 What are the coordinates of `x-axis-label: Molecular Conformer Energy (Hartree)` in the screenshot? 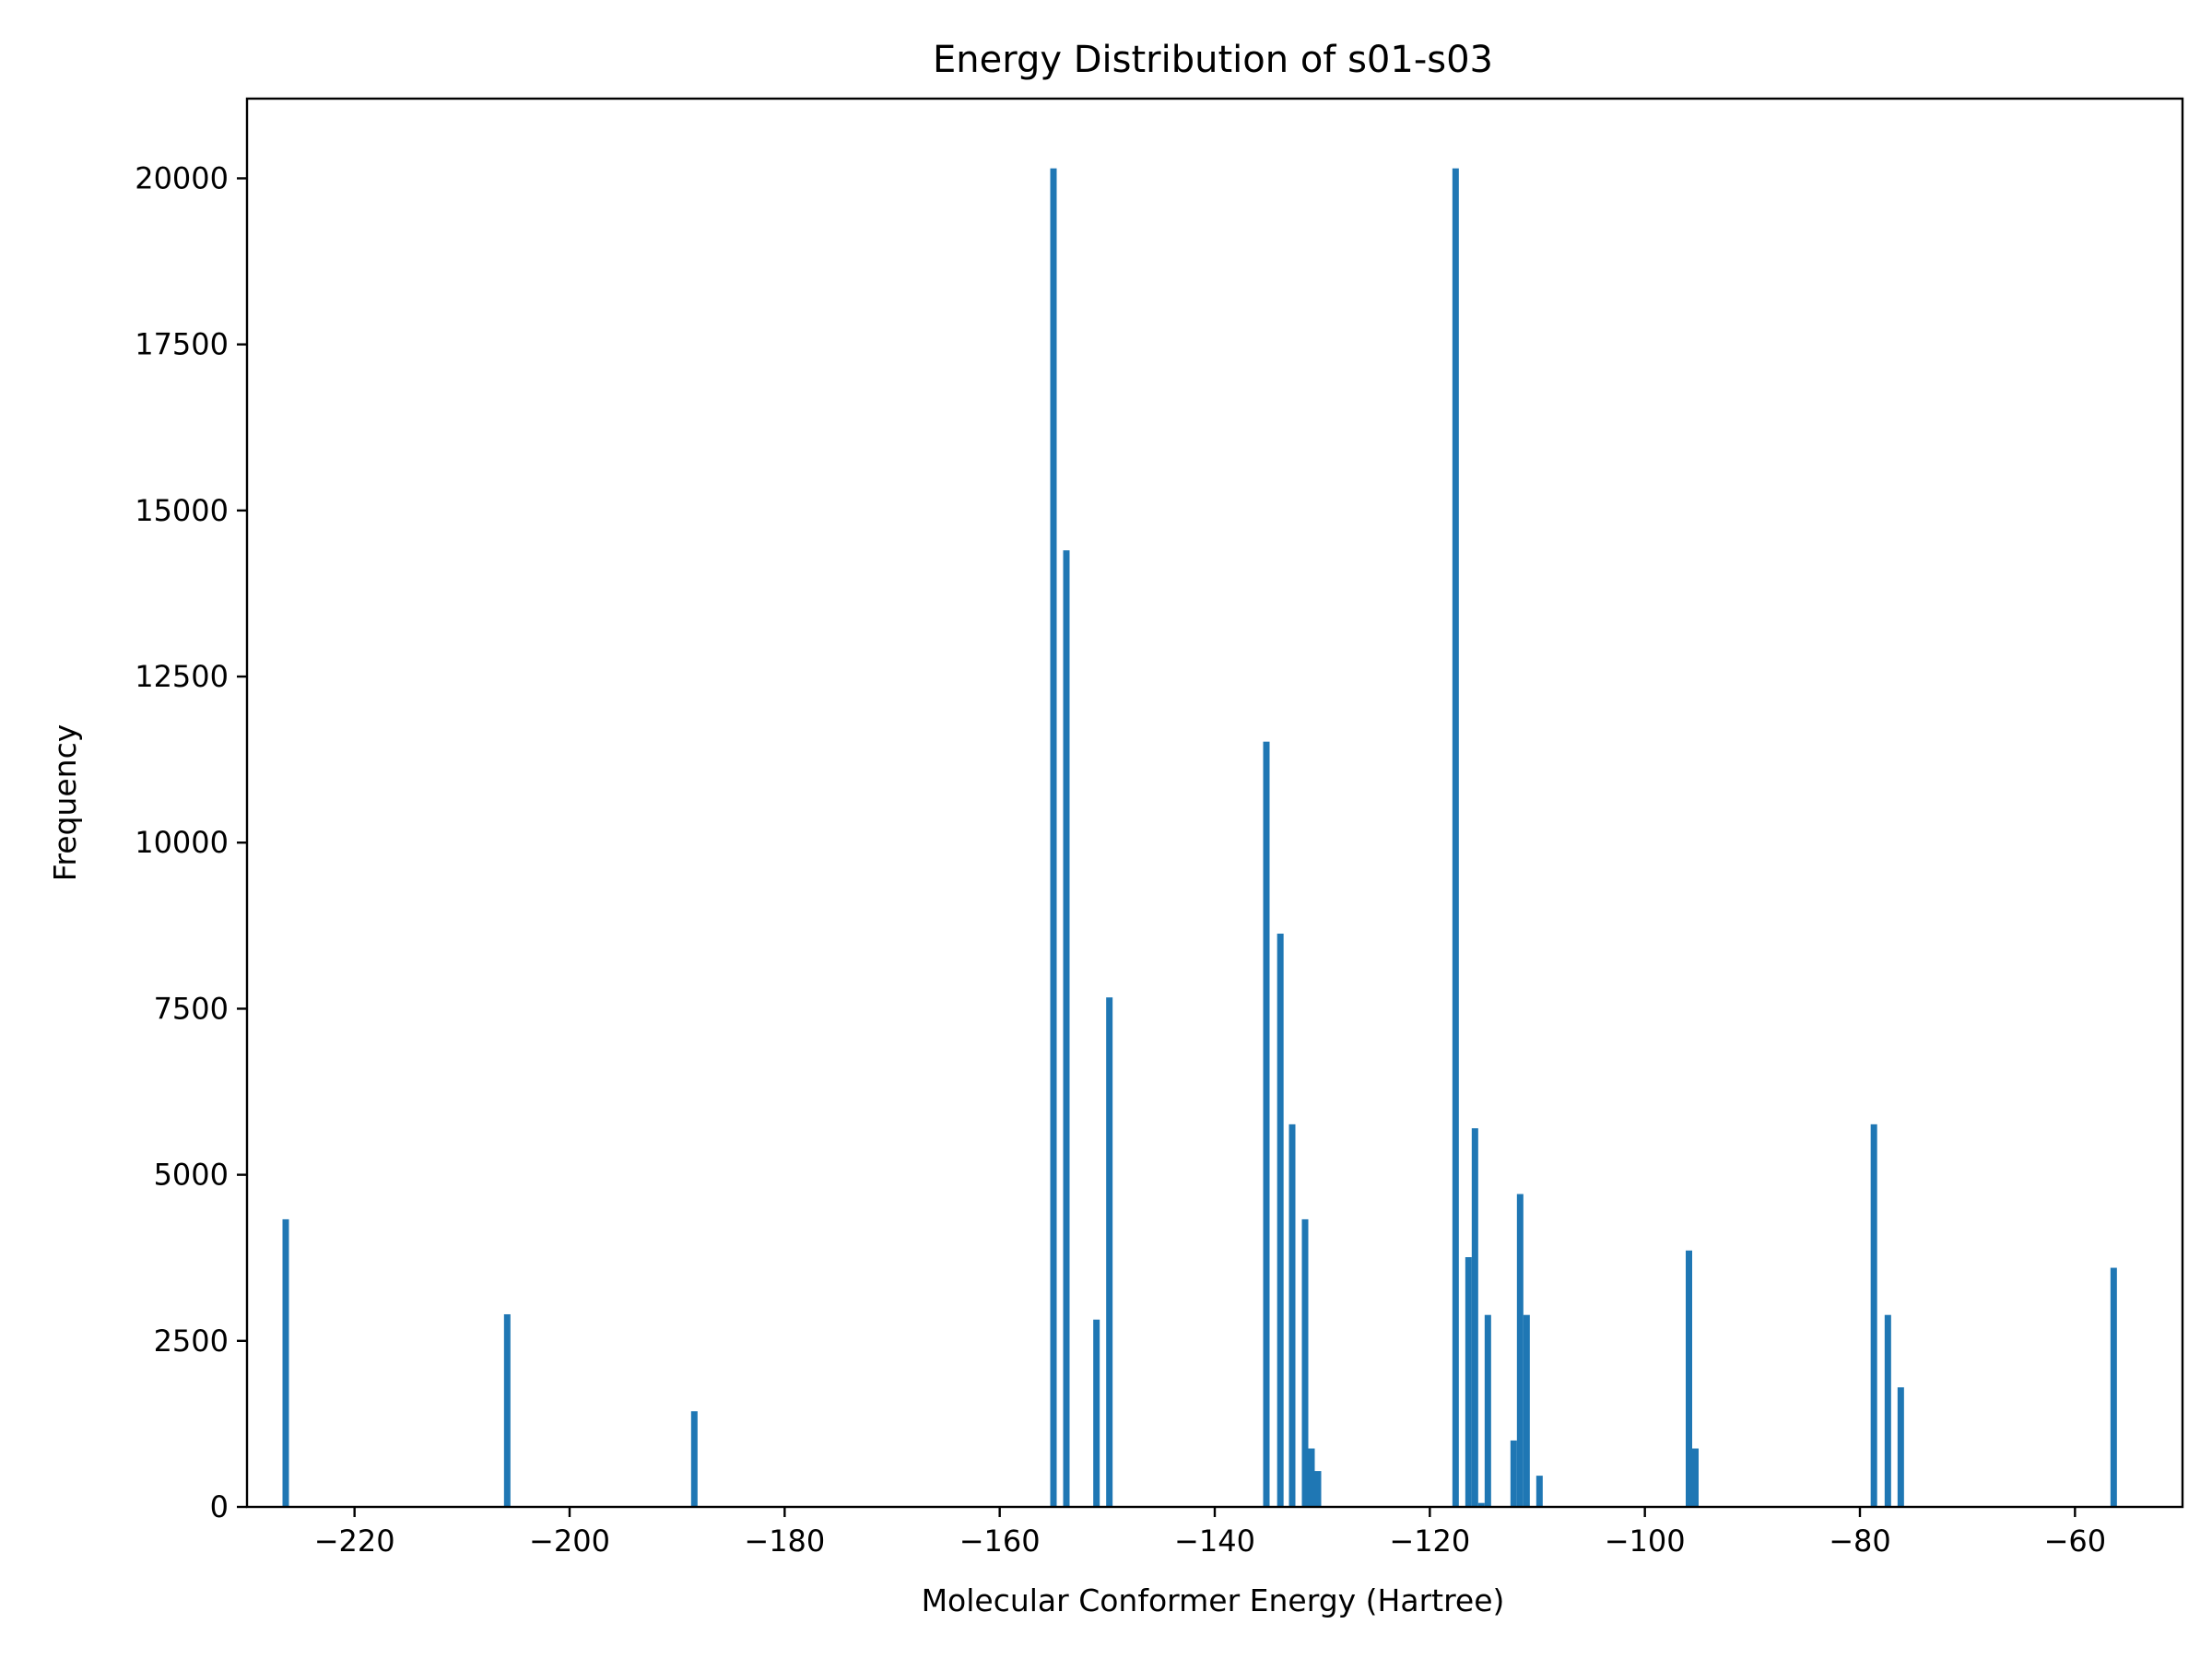 It's located at (1213, 1600).